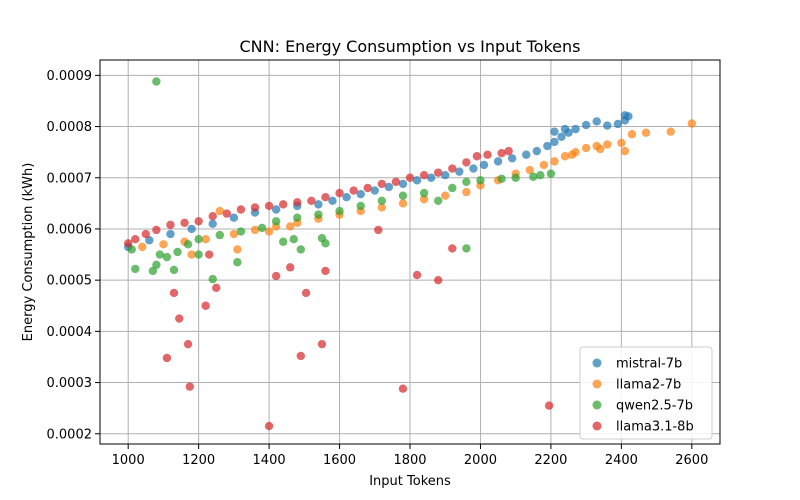 This screenshot has height=500, width=800. Describe the element at coordinates (70, 332) in the screenshot. I see `y-tick-label: 0.0004` at that location.